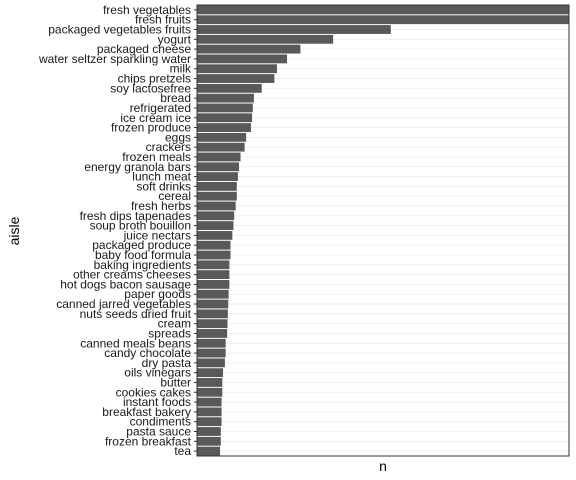  I want to click on y-tick-label: packaged vegetables fruits, so click(119, 30).